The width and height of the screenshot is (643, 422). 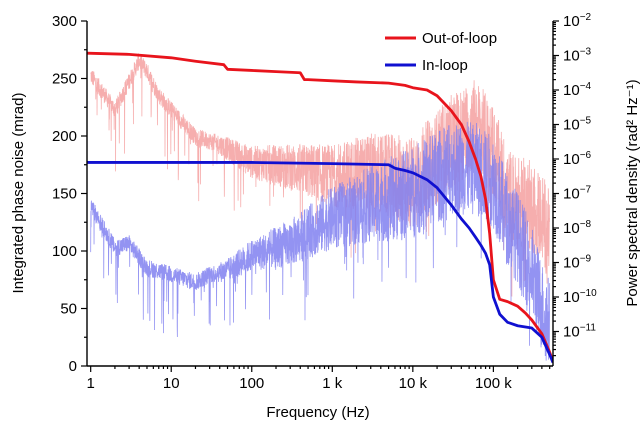 I want to click on y-right-tick-label: 10⁻³, so click(x=577, y=56).